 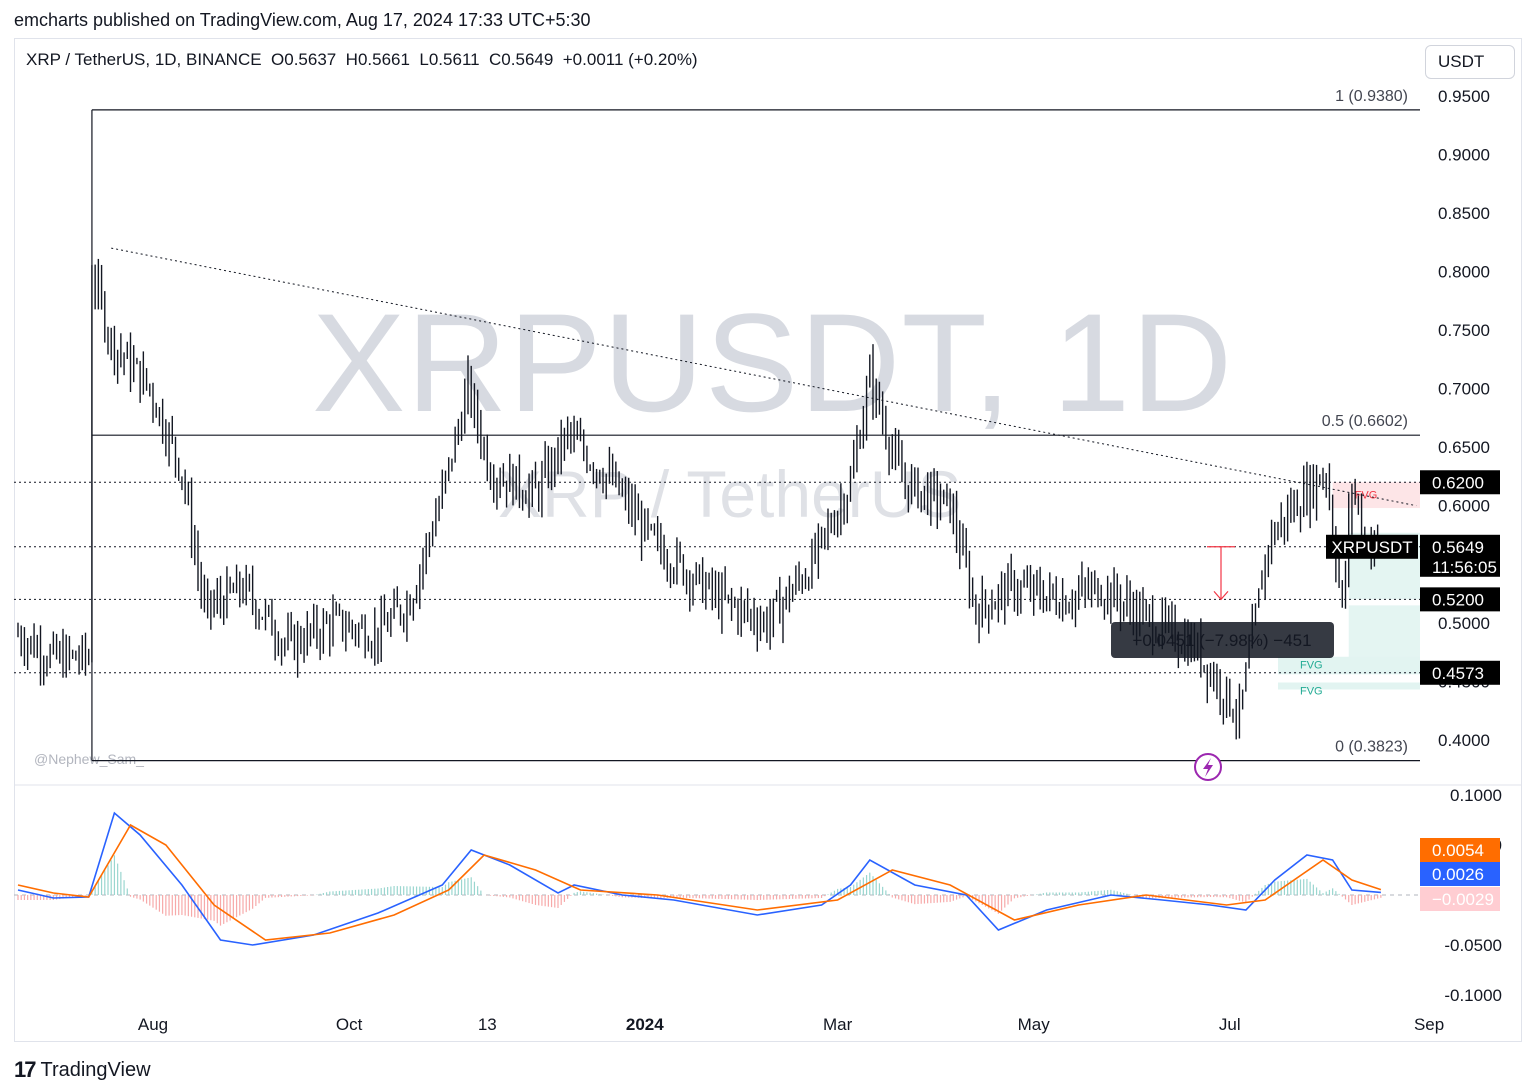 What do you see at coordinates (1473, 995) in the screenshot?
I see `macd-y-tick-label: -0.1000` at bounding box center [1473, 995].